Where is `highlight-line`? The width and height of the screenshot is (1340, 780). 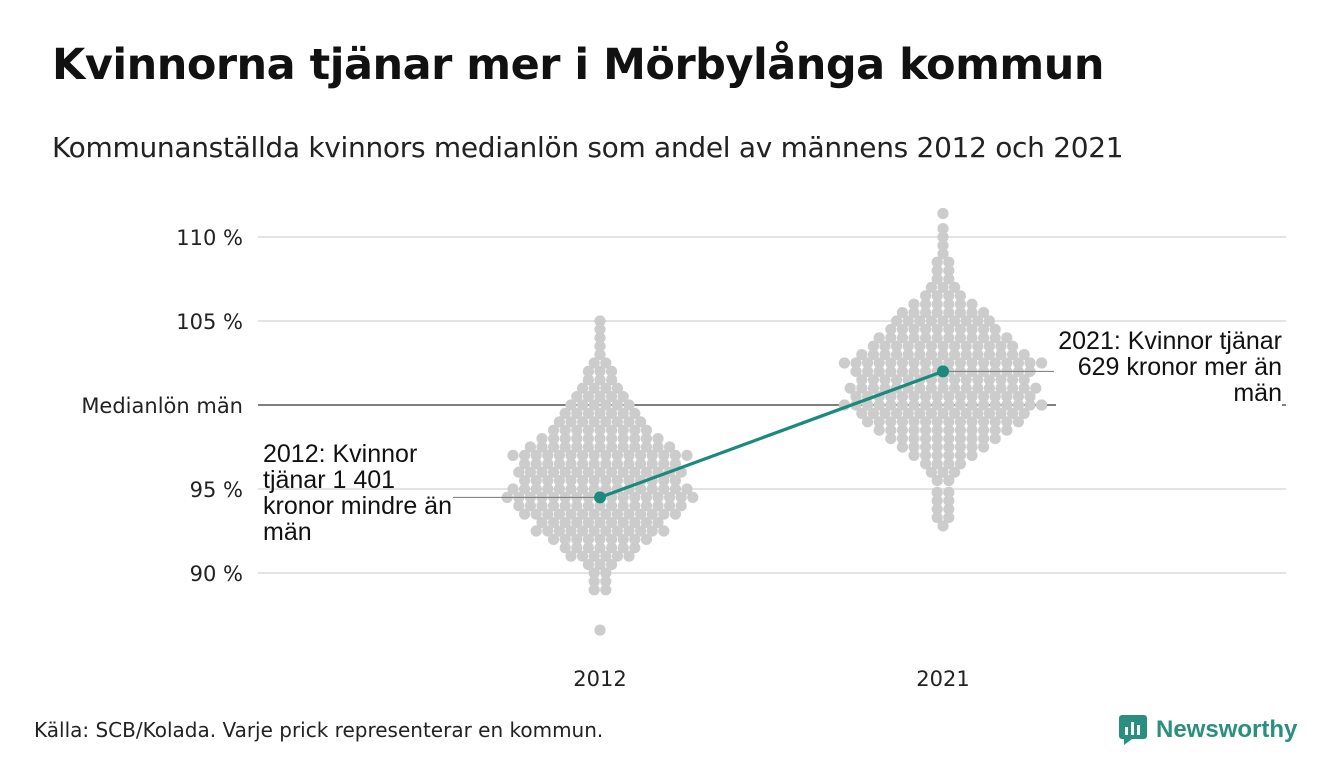
highlight-line is located at coordinates (771, 434).